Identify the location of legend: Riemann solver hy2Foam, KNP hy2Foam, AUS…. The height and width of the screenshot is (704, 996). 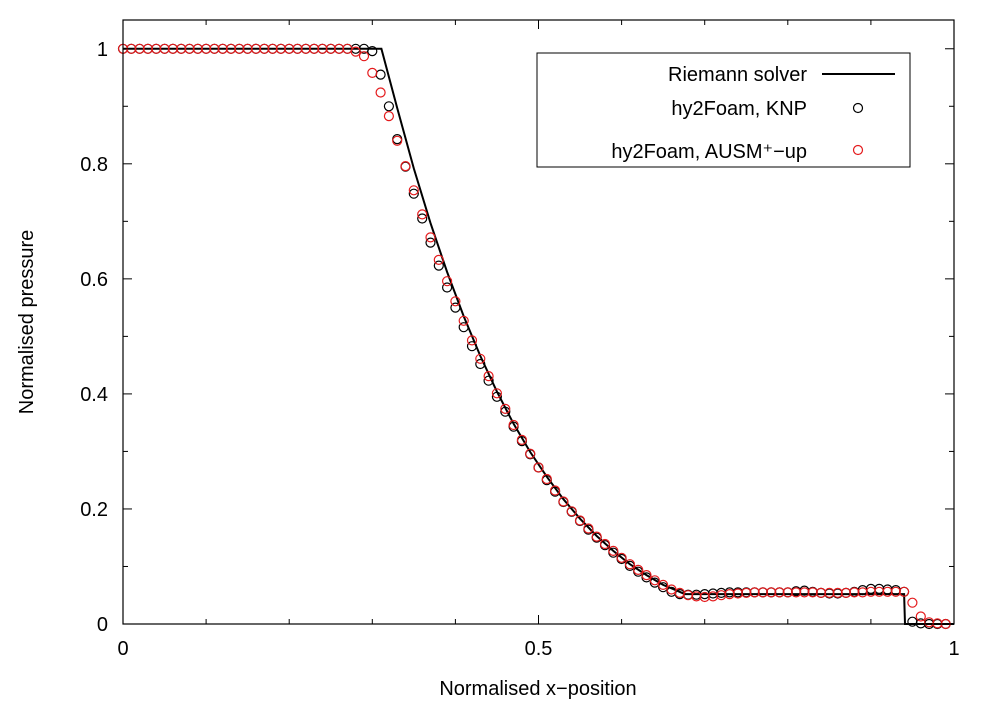
(723, 110).